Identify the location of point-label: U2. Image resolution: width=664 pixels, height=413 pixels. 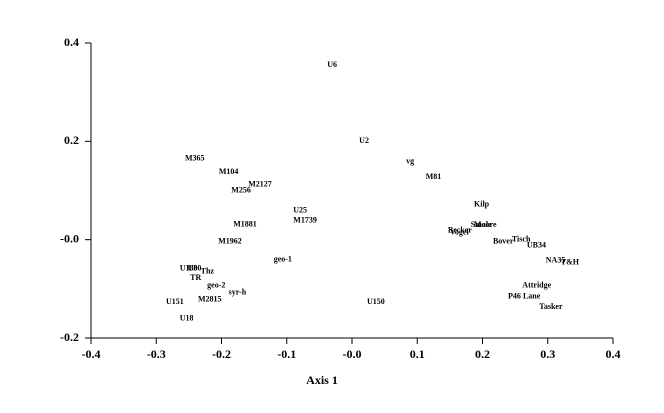
(364, 140).